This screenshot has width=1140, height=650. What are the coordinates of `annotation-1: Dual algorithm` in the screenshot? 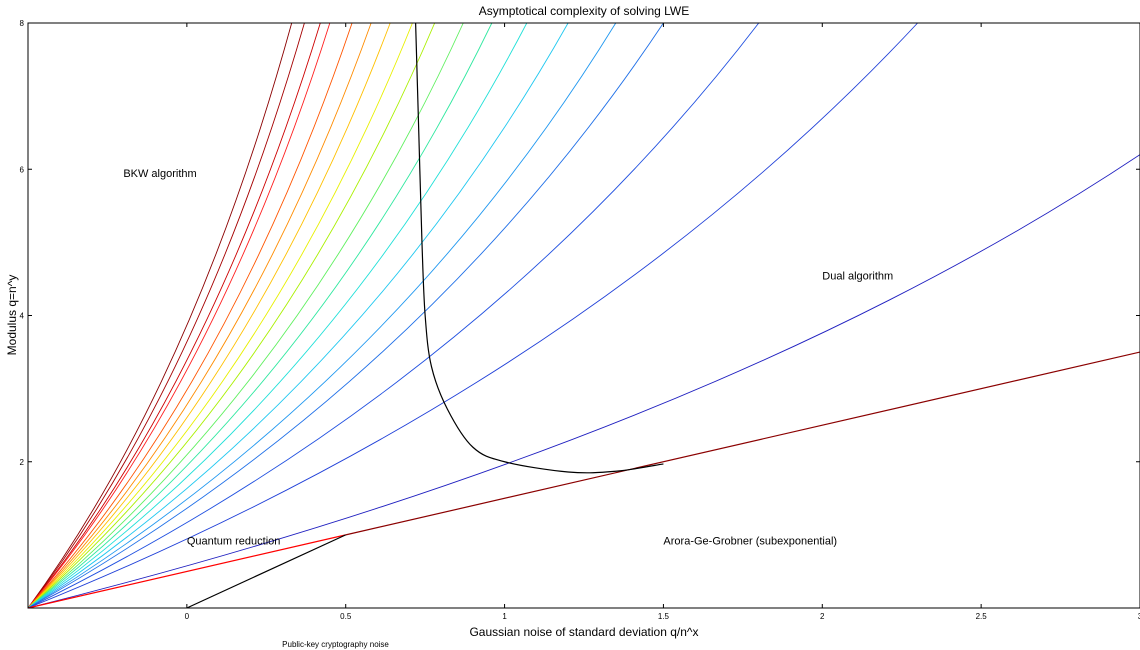 It's located at (857, 276).